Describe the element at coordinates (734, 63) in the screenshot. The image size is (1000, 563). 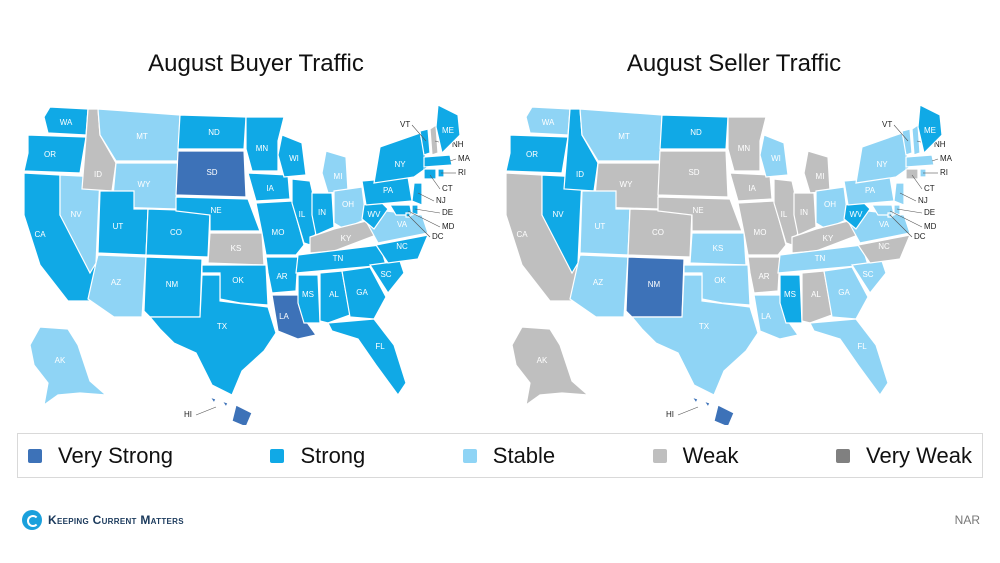
I see `seller-map-title: August Seller Traffic` at that location.